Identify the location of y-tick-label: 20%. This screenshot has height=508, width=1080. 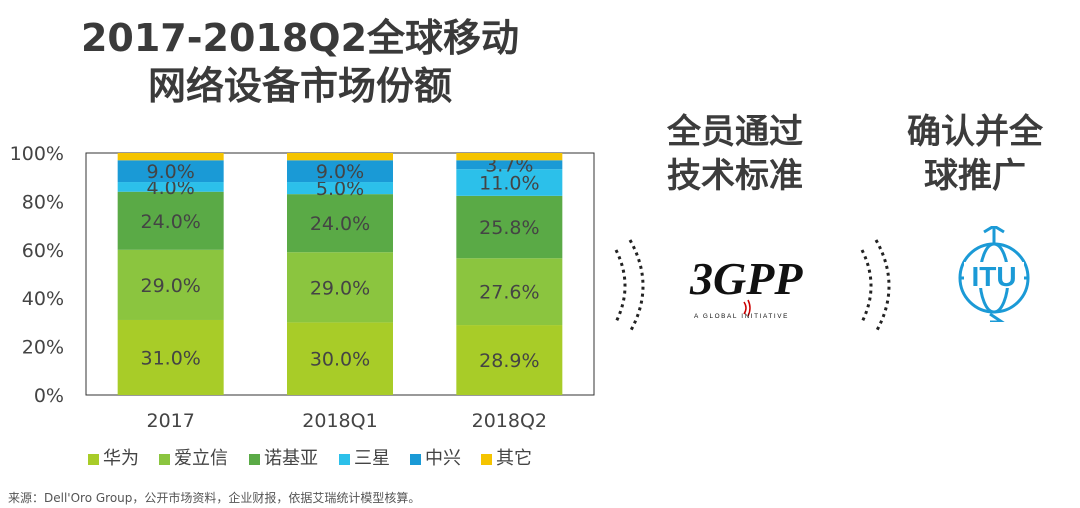
(43, 348).